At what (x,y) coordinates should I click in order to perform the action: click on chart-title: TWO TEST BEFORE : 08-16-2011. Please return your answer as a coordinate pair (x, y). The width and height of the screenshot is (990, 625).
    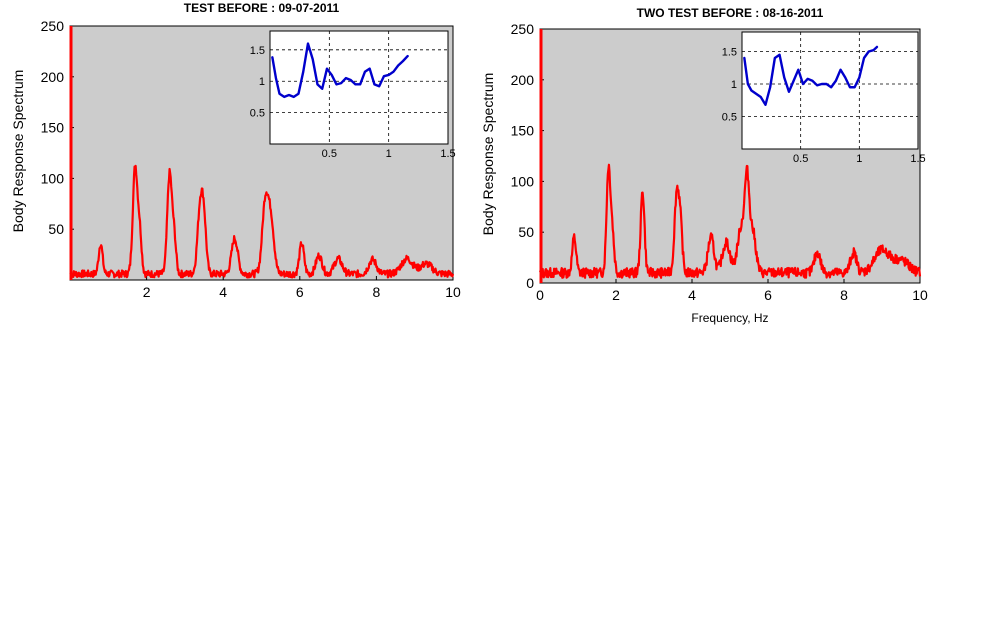
    Looking at the image, I should click on (730, 13).